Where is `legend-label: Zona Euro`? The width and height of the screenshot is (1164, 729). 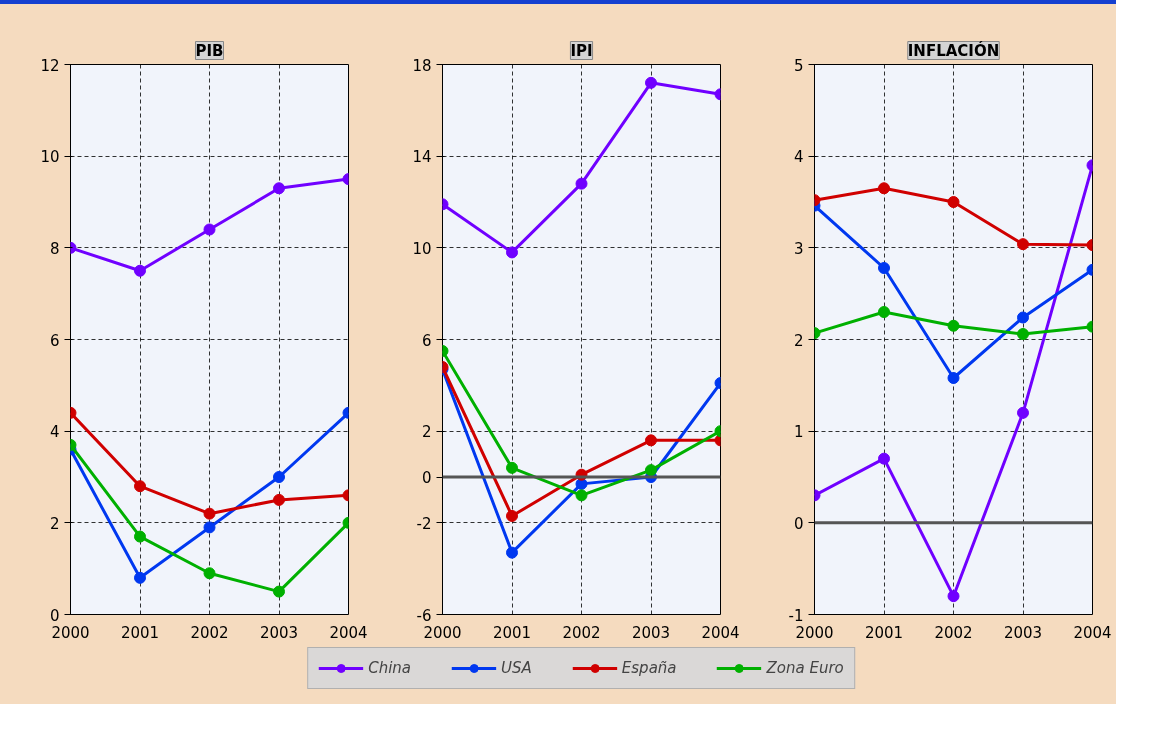
legend-label: Zona Euro is located at coordinates (805, 668).